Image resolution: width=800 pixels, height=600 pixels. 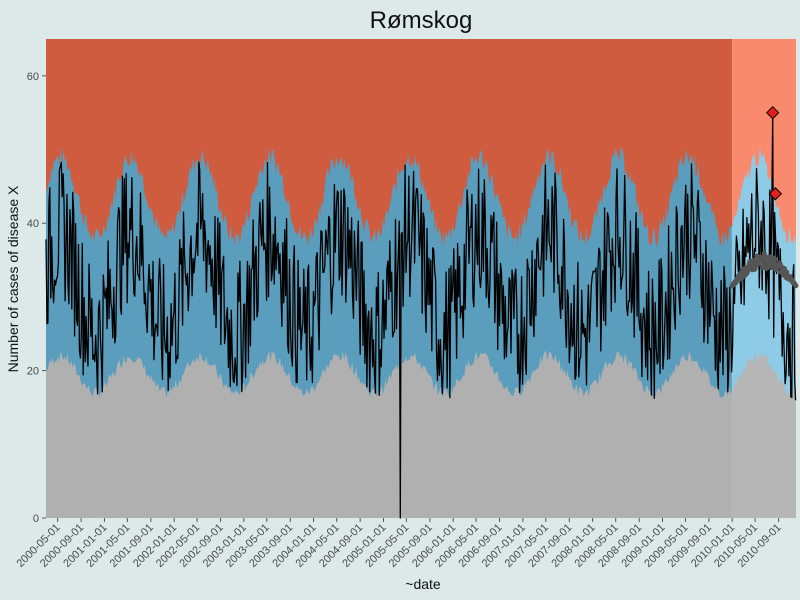 What do you see at coordinates (421, 20) in the screenshot?
I see `chart-title: Rømskog` at bounding box center [421, 20].